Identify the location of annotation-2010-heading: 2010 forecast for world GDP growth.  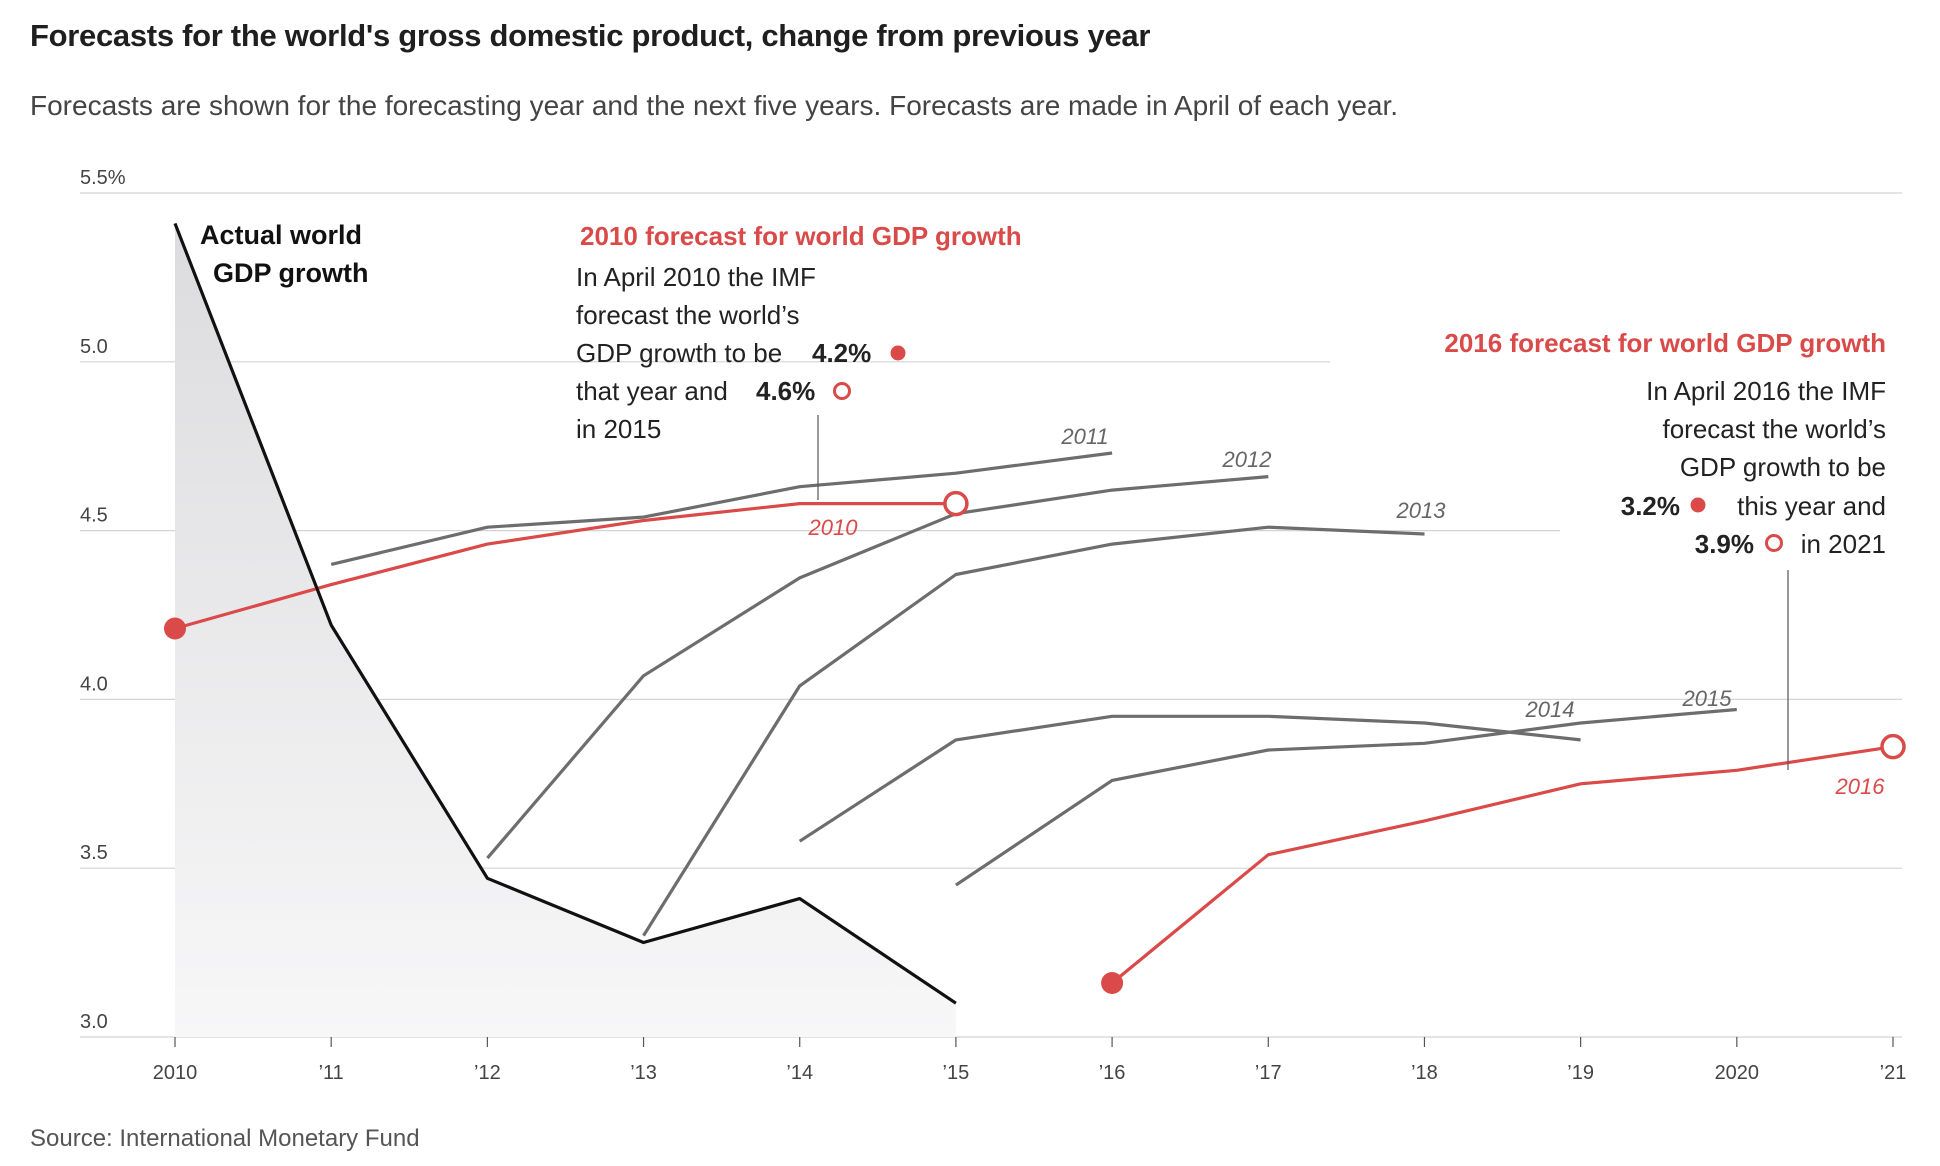
(801, 236).